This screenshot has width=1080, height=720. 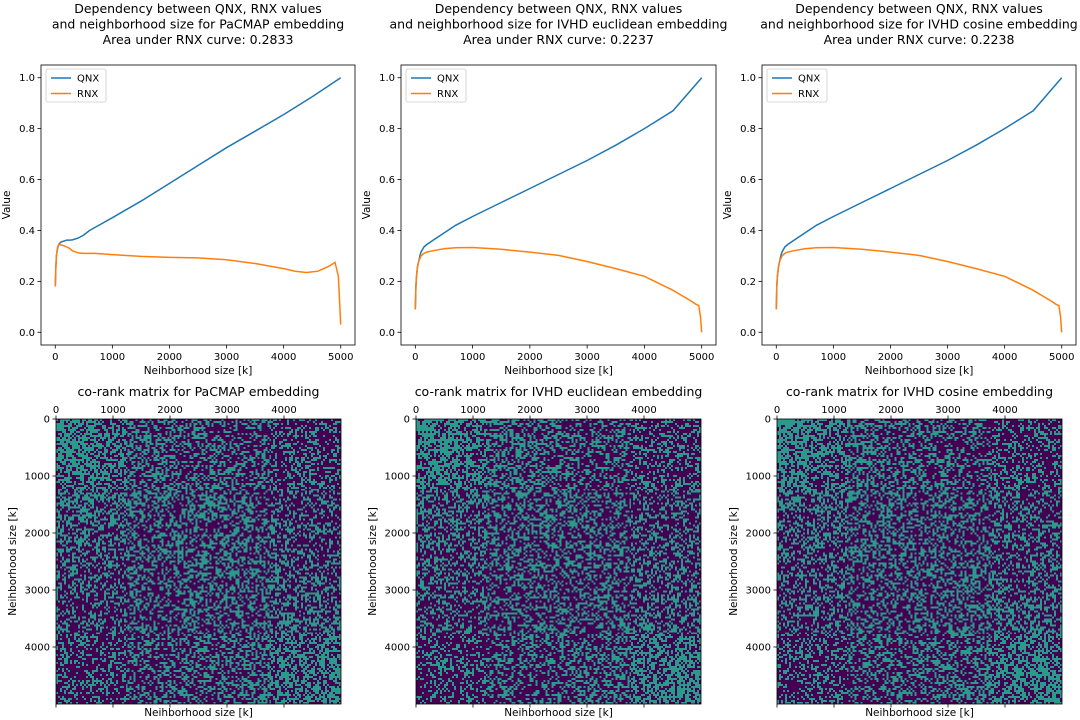 I want to click on y-axis-label: Value, so click(x=367, y=205).